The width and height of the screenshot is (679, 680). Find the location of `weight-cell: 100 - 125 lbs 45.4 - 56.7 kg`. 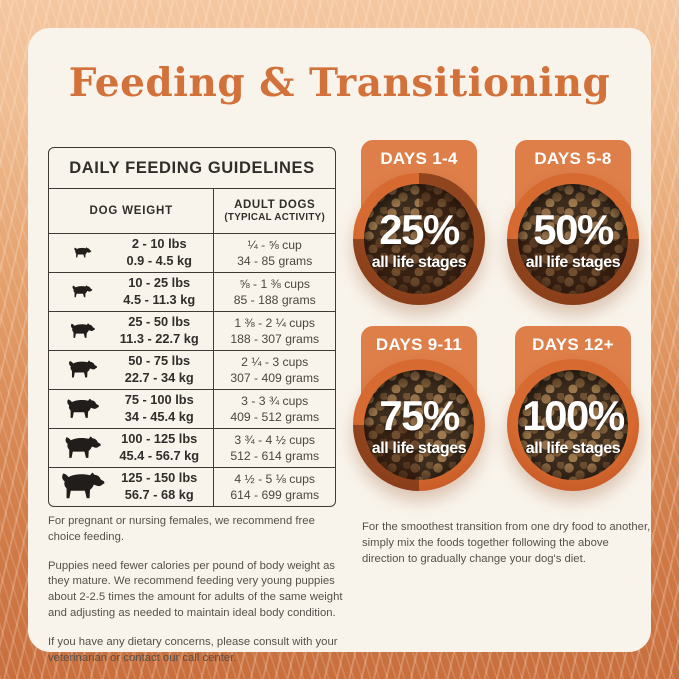

weight-cell: 100 - 125 lbs 45.4 - 56.7 kg is located at coordinates (131, 448).